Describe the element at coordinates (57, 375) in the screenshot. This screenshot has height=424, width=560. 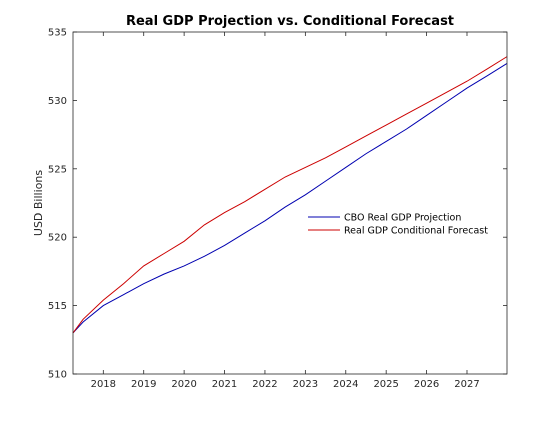
I see `y-tick-label: 510` at that location.